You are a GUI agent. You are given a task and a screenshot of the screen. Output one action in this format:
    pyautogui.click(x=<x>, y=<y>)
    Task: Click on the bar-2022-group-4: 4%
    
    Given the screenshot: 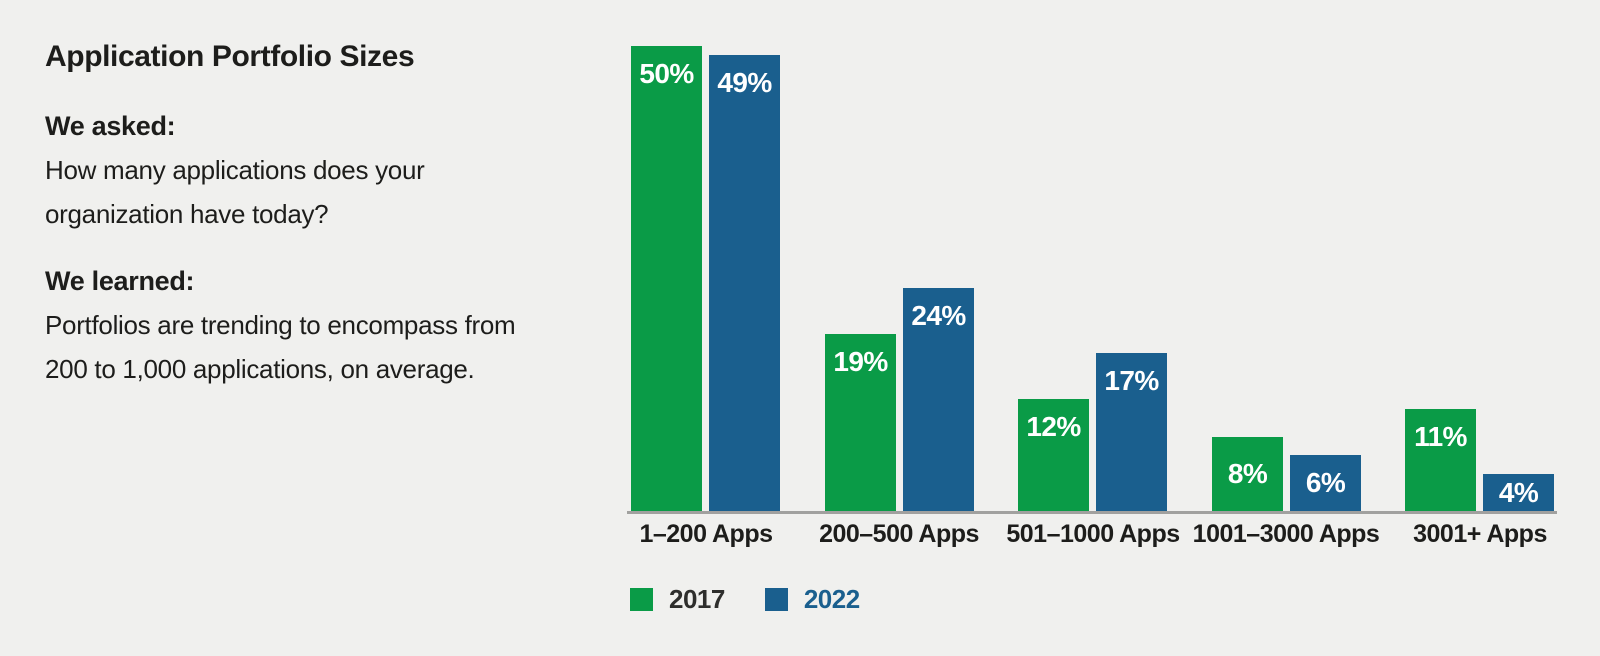 What is the action you would take?
    pyautogui.click(x=1518, y=492)
    